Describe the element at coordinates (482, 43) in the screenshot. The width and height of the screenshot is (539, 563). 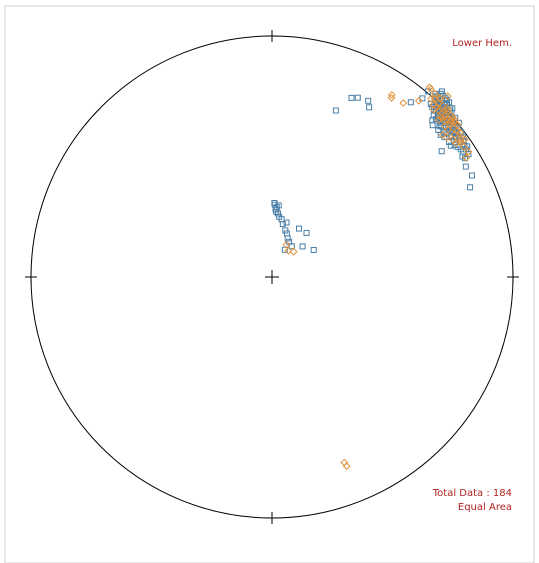
I see `hemisphere-label: Lower Hem.` at that location.